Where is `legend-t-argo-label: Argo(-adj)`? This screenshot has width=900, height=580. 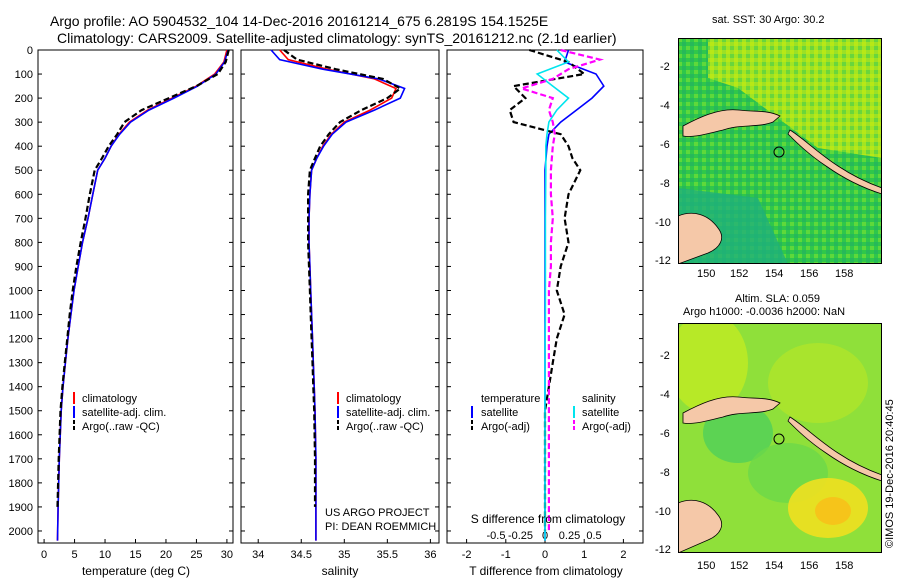
legend-t-argo-label: Argo(-adj) is located at coordinates (505, 427).